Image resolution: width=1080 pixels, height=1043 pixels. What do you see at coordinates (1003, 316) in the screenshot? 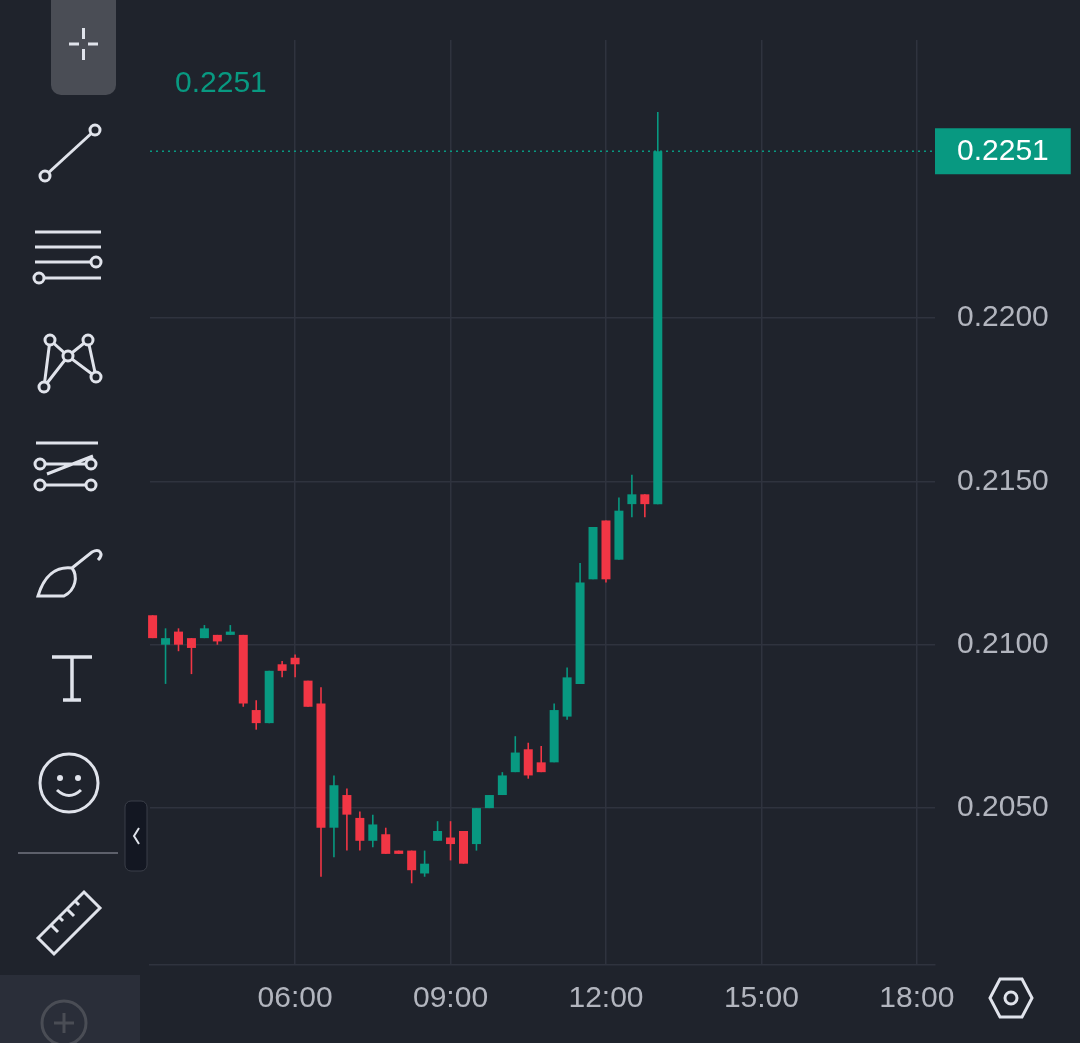
I see `y-tick-label: 0.2200` at bounding box center [1003, 316].